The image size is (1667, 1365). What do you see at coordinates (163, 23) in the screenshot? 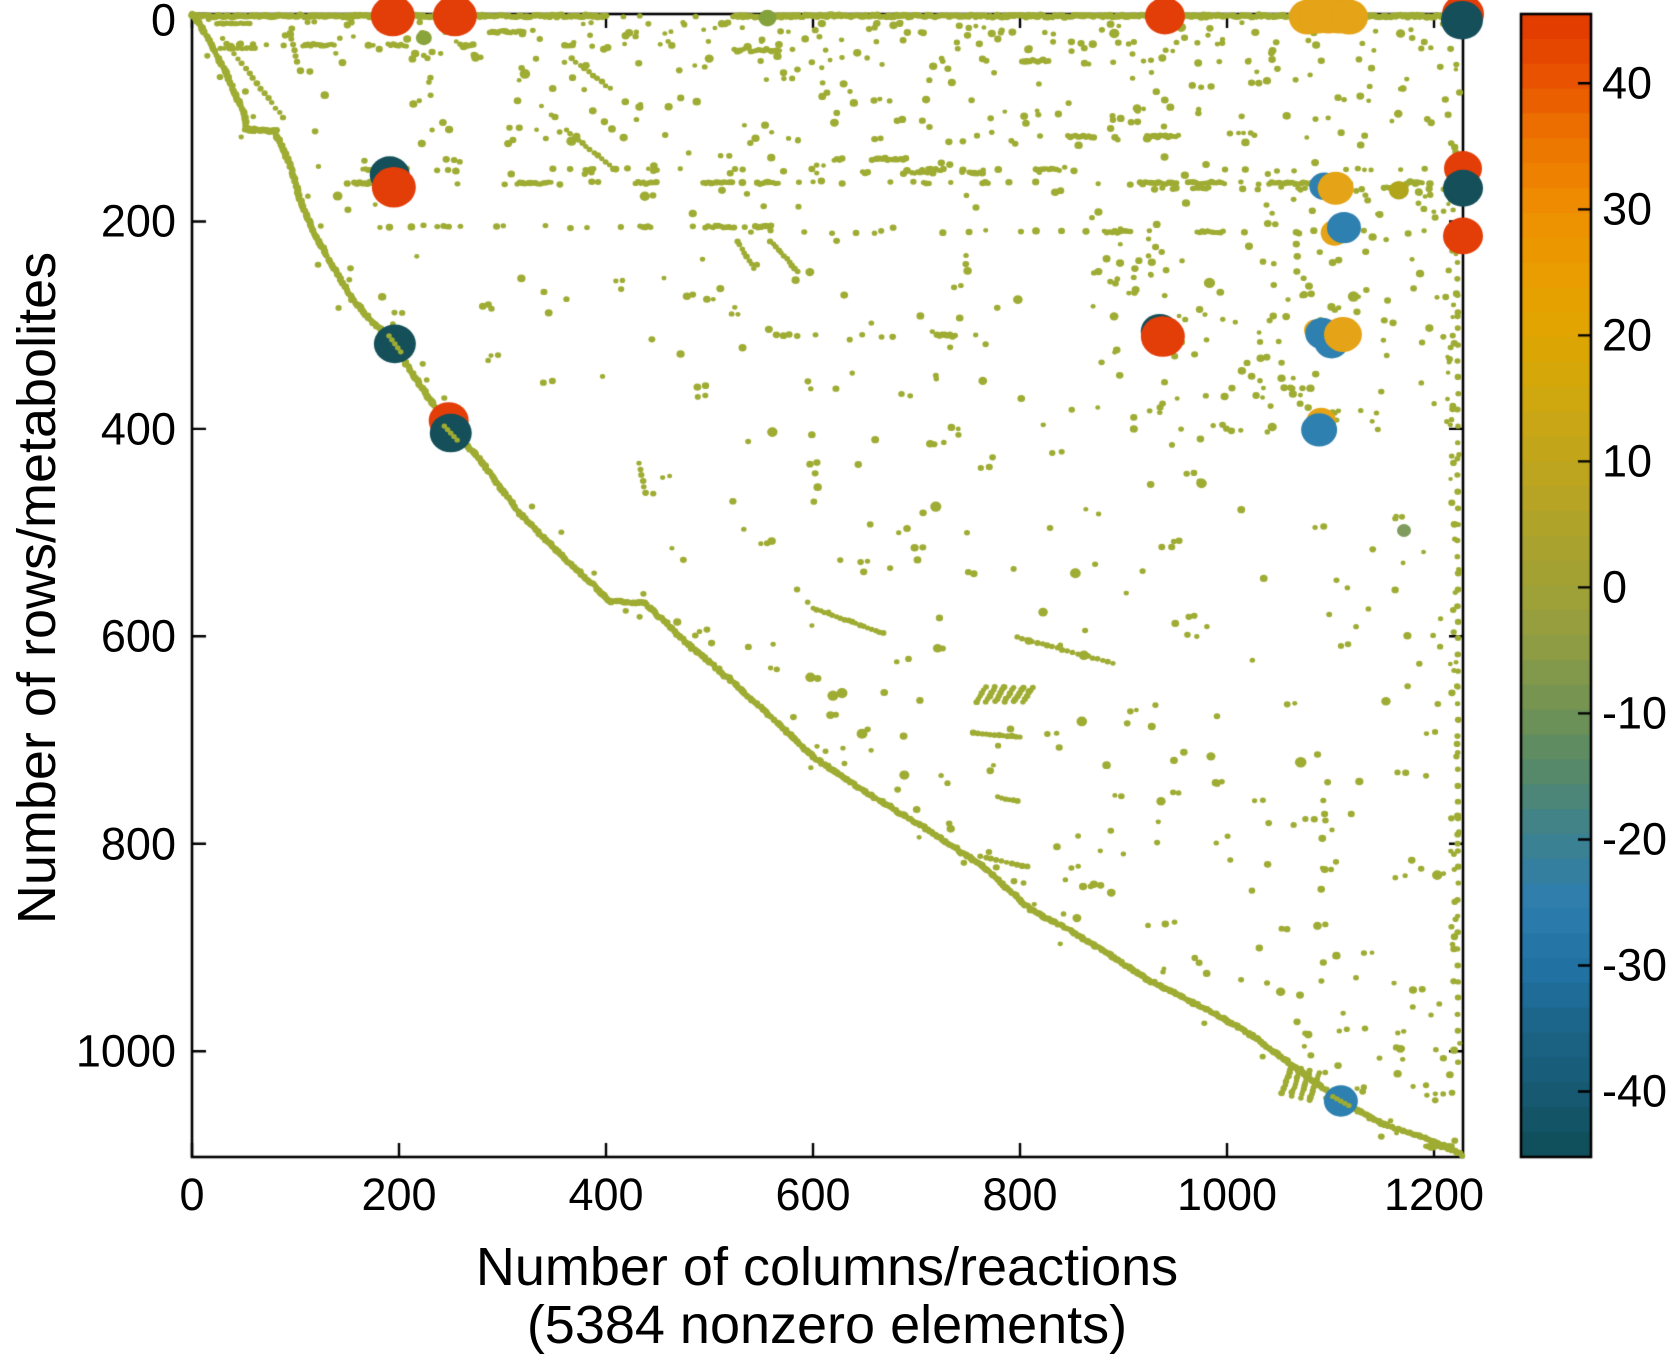
I see `y-tick-label-0: 0` at bounding box center [163, 23].